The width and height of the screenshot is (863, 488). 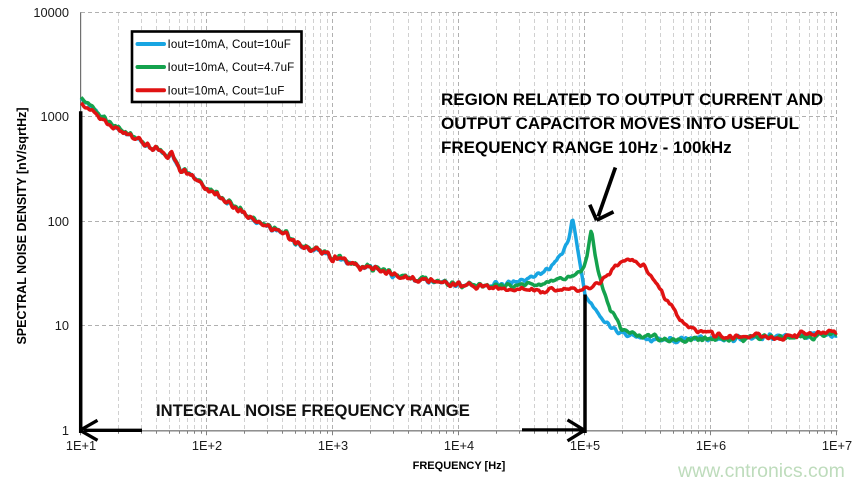 What do you see at coordinates (459, 445) in the screenshot?
I see `svg-text: 1E+4` at bounding box center [459, 445].